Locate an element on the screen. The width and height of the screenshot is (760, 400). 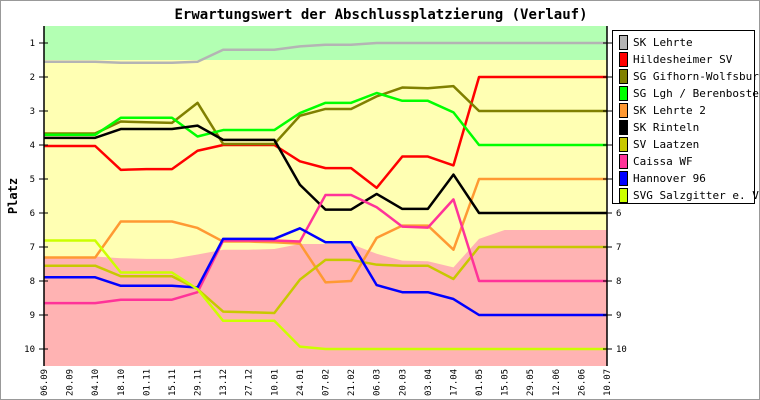
x-tick-label: 17.04 is located at coordinates (454, 382).